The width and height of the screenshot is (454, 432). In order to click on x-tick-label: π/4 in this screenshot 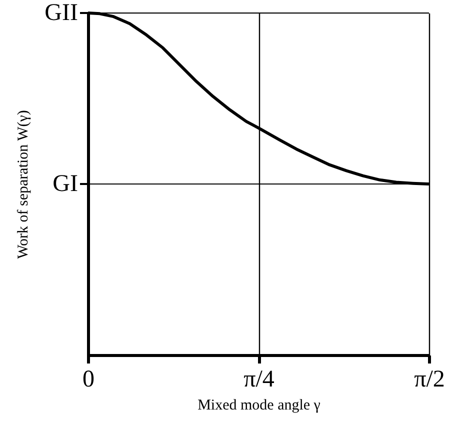, I will do `click(259, 379)`.